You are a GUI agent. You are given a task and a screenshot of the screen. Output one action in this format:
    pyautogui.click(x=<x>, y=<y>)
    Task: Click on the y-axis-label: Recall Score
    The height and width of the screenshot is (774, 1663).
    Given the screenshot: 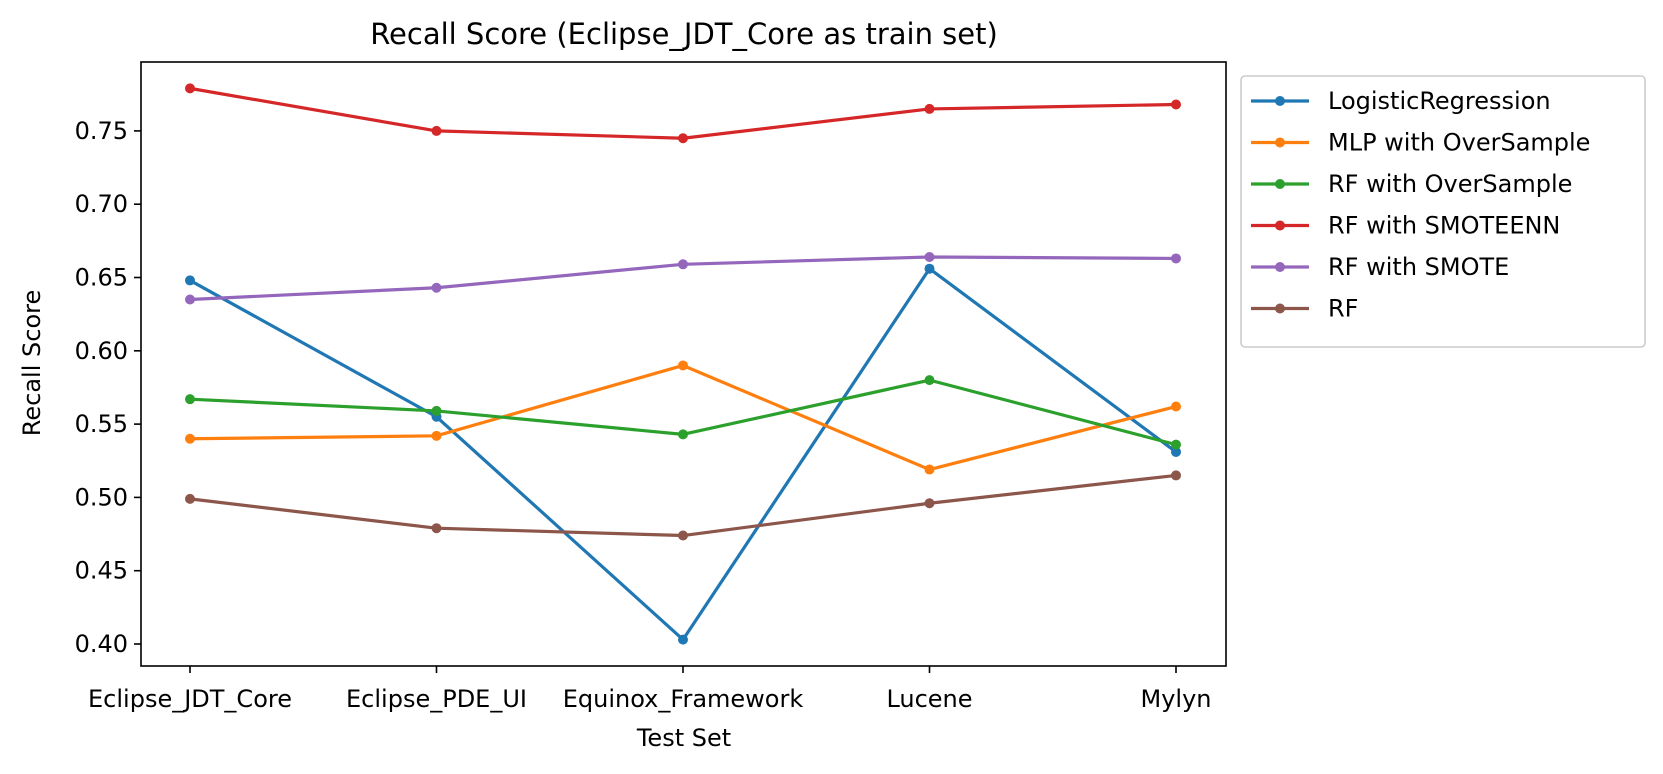 What is the action you would take?
    pyautogui.click(x=32, y=363)
    